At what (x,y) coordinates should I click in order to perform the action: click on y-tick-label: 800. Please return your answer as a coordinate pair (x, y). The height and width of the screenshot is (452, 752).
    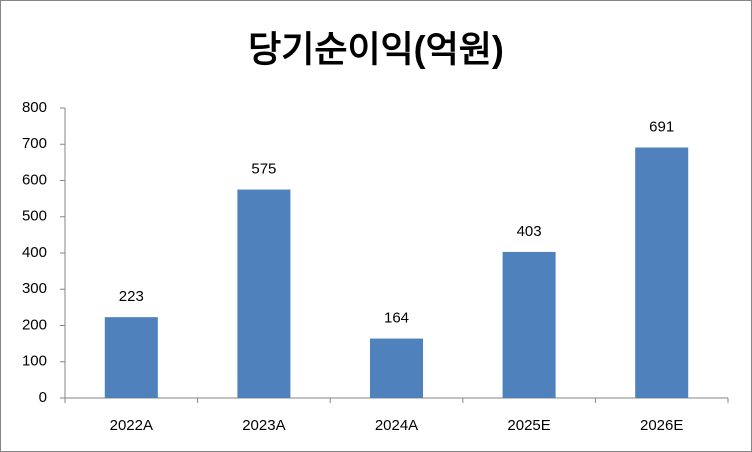
    Looking at the image, I should click on (34, 107).